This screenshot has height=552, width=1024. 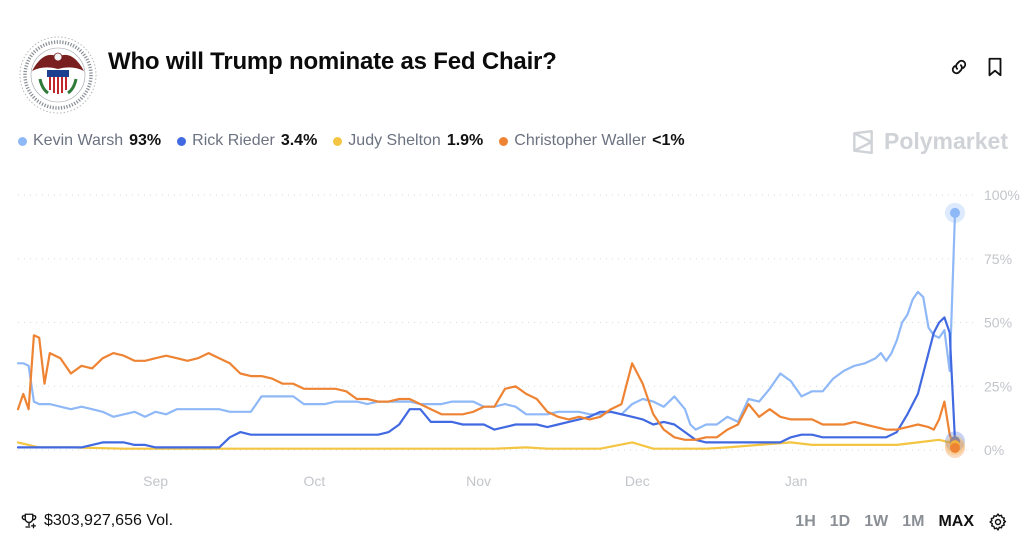 I want to click on x-tick-label: Sep, so click(x=155, y=481).